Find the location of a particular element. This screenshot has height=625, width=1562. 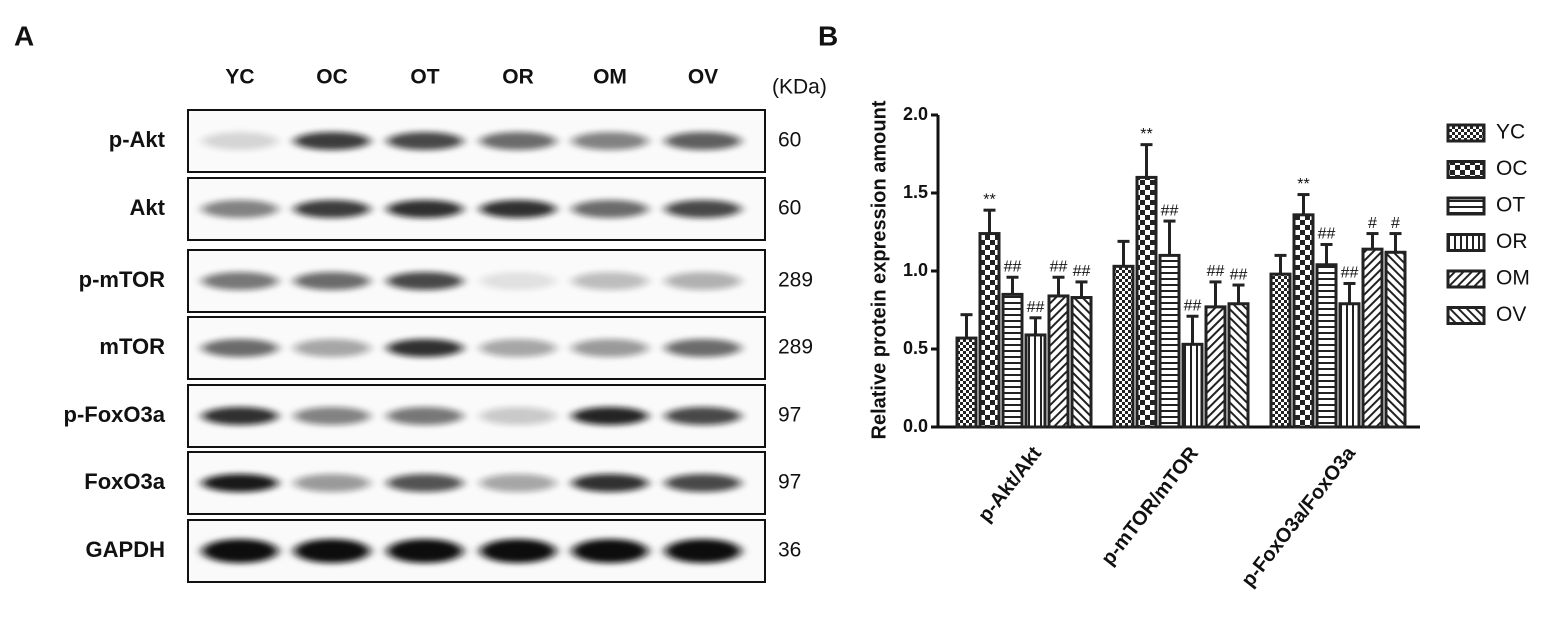

protein-label: p-mTOR is located at coordinates (122, 279).